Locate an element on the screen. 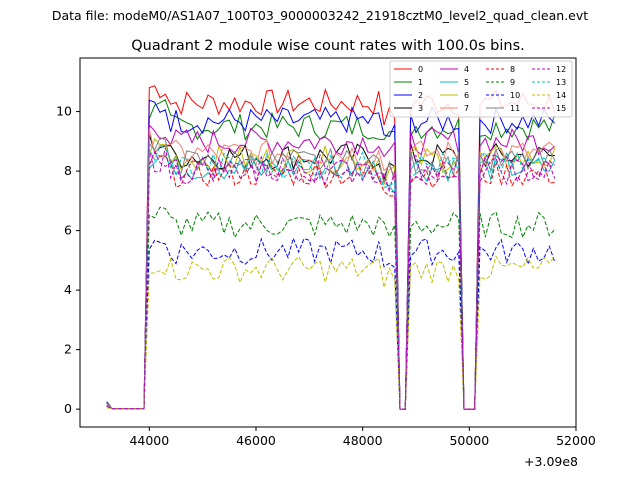  legend-box is located at coordinates (481, 89).